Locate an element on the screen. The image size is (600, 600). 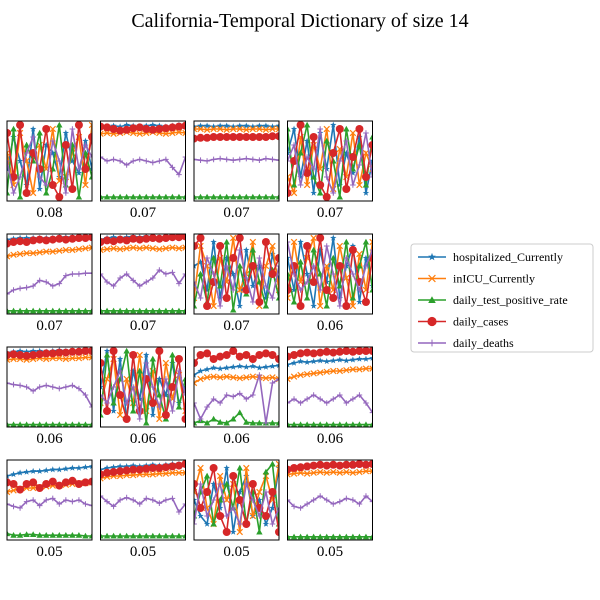
series-line-daily-deaths is located at coordinates (49, 162).